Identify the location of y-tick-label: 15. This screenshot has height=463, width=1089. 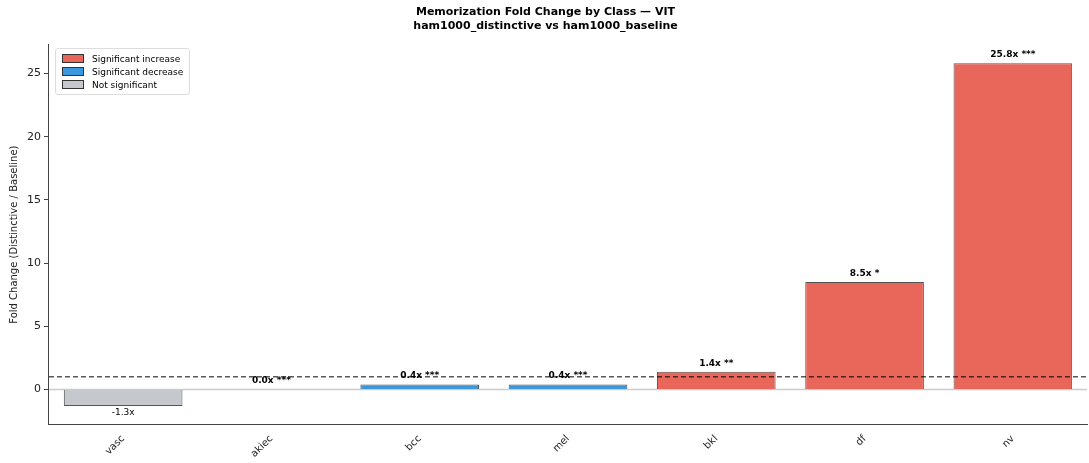
(34, 199).